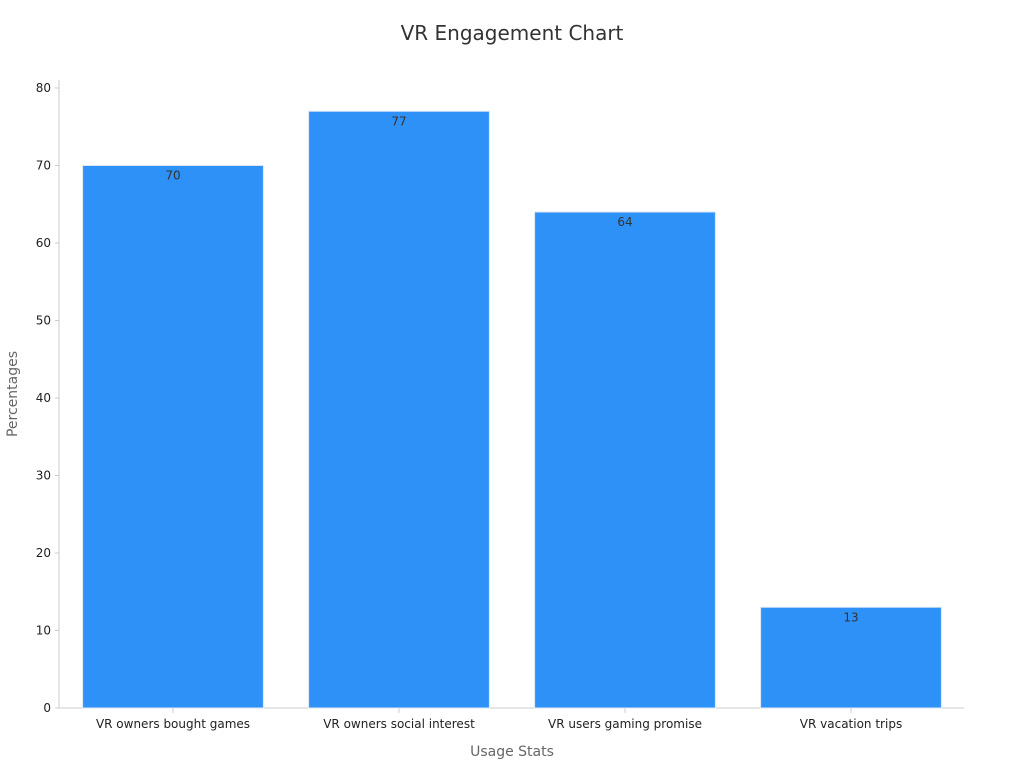 The image size is (1024, 768). I want to click on chart-title: VR Engagement Chart, so click(512, 33).